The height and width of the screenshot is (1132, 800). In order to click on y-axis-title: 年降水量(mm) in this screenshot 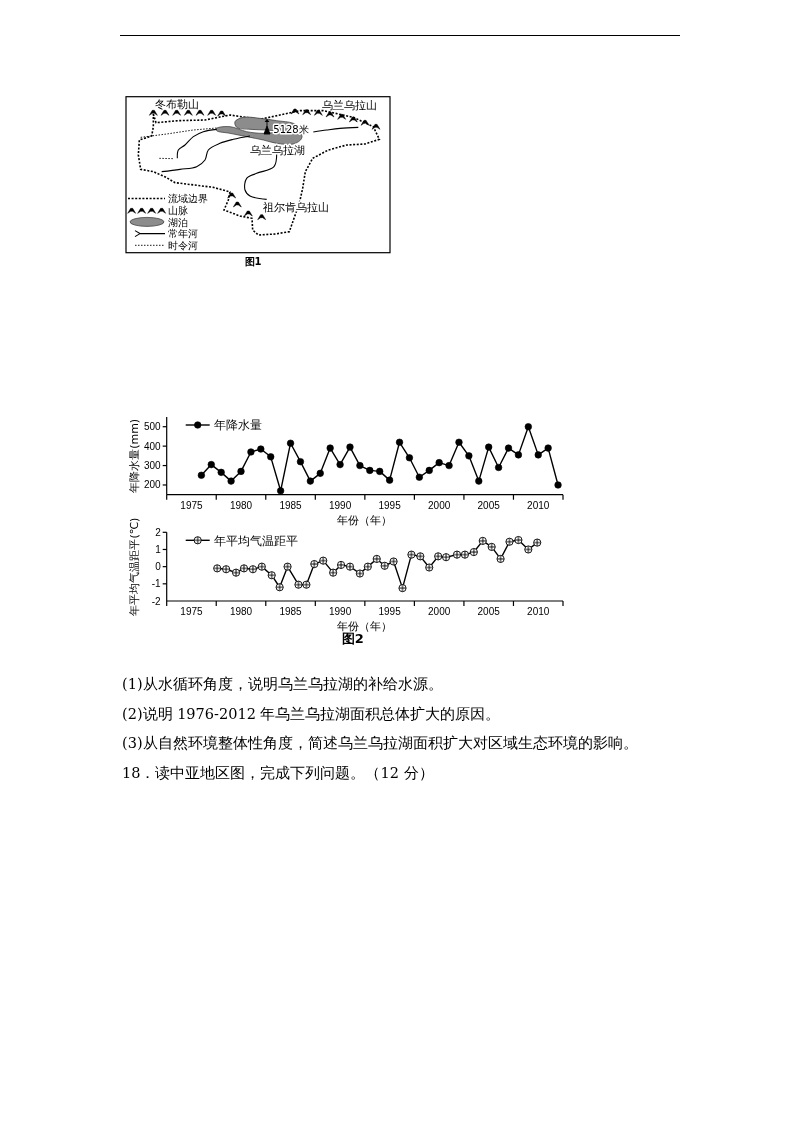, I will do `click(134, 455)`.